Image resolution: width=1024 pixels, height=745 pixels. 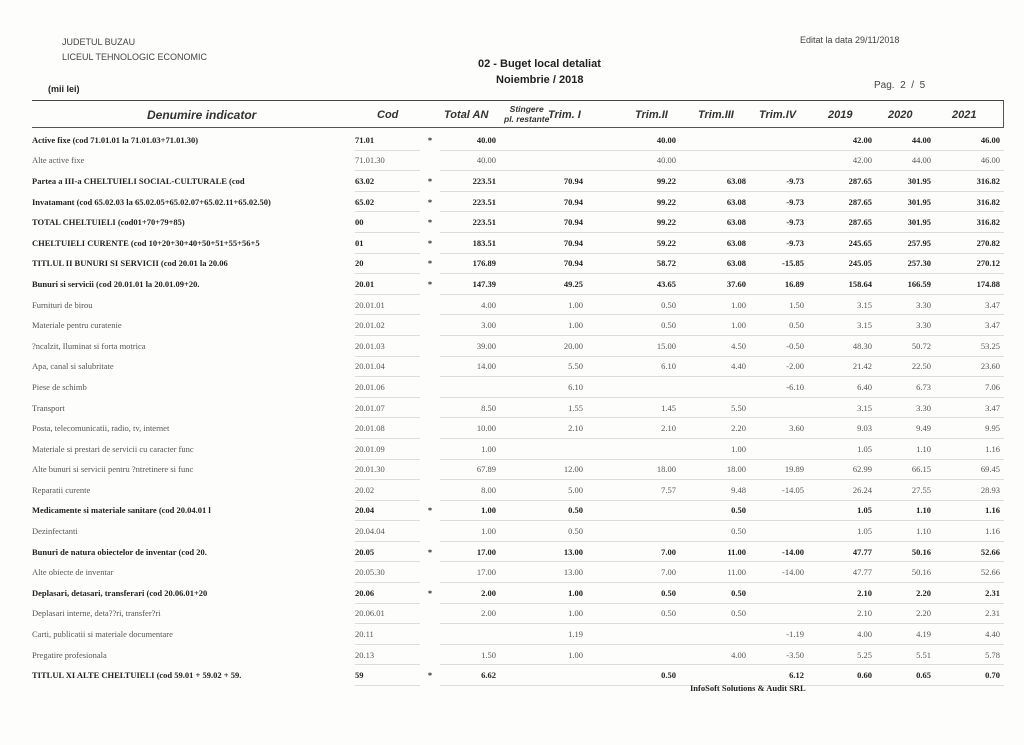 What do you see at coordinates (969, 490) in the screenshot?
I see `row-2021: 28.93` at bounding box center [969, 490].